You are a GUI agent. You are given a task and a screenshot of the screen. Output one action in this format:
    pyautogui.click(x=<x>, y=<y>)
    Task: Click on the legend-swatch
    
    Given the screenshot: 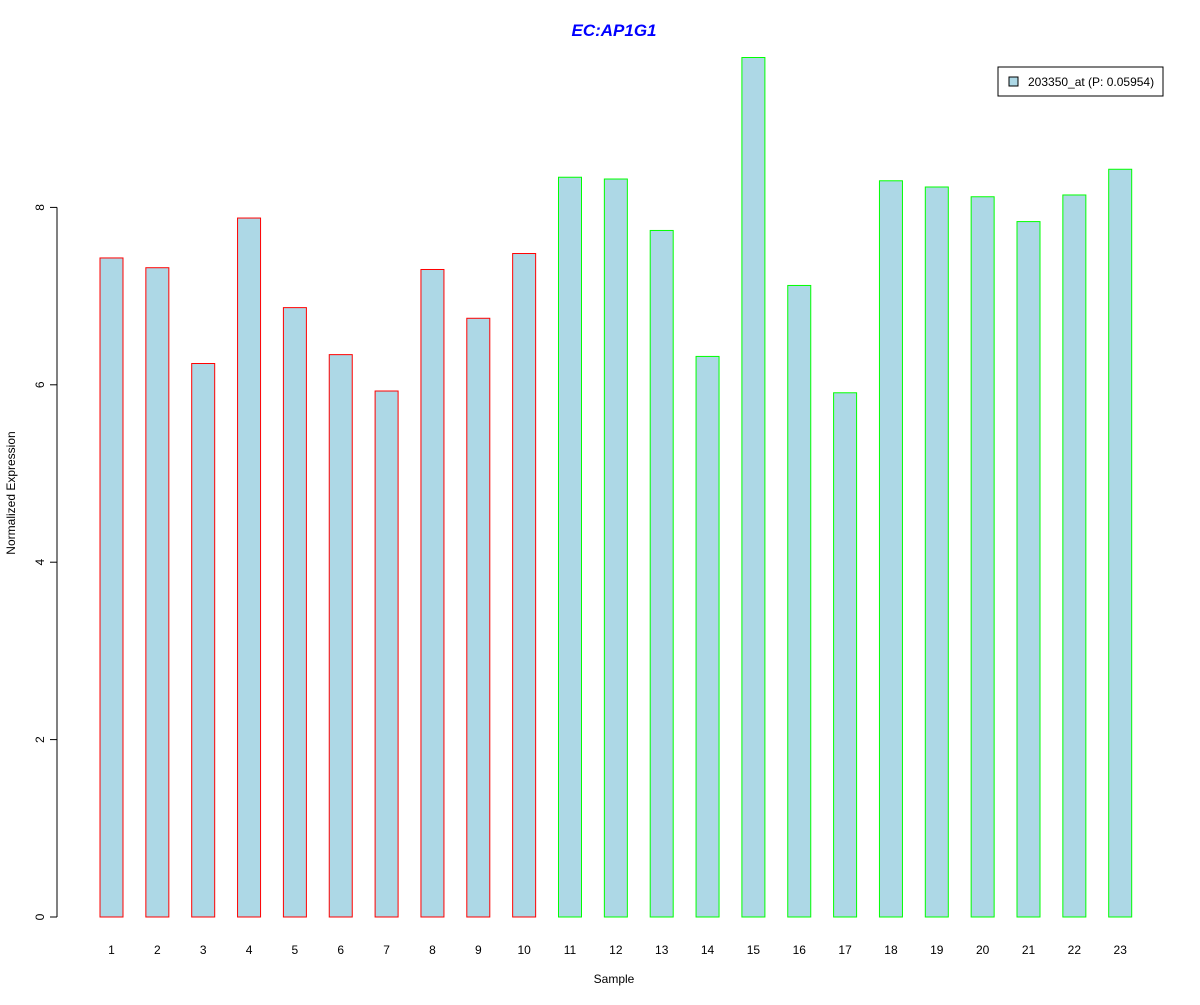 What is the action you would take?
    pyautogui.click(x=1013, y=81)
    